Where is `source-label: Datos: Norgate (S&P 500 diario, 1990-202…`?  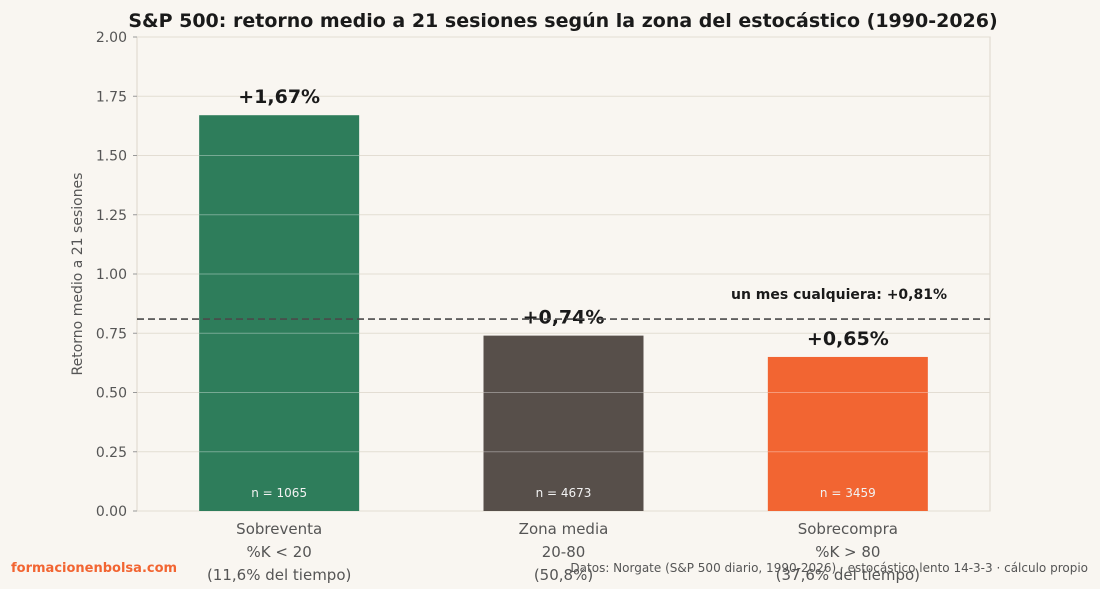 source-label: Datos: Norgate (S&P 500 diario, 1990-202… is located at coordinates (829, 568).